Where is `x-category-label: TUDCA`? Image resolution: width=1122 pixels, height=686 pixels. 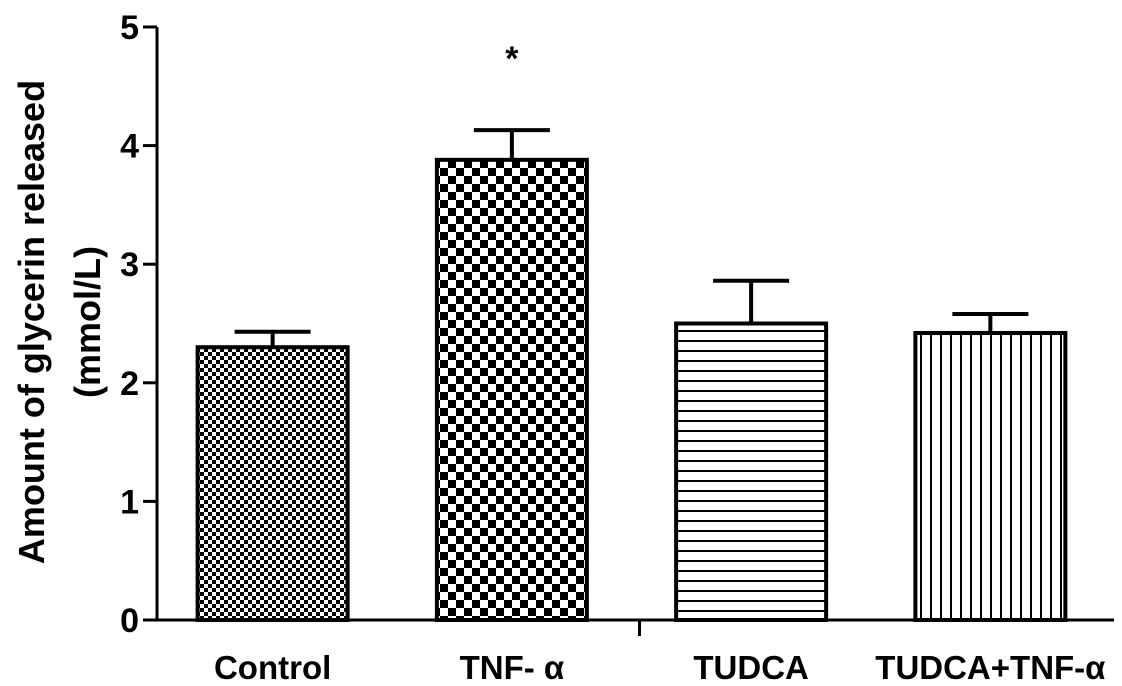
x-category-label: TUDCA is located at coordinates (750, 667).